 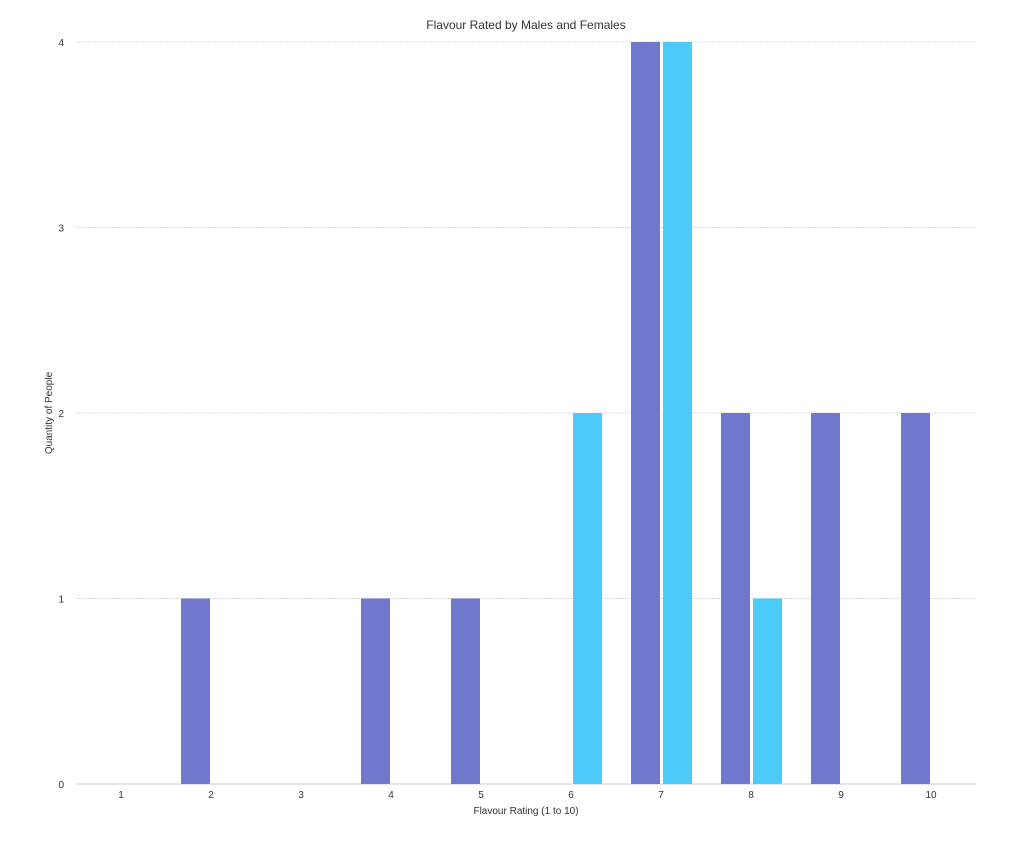 I want to click on x-axis-label: Flavour Rating (1 to 10), so click(x=525, y=811).